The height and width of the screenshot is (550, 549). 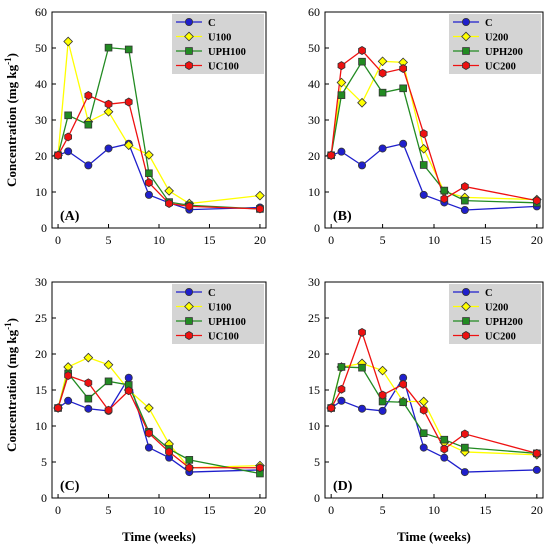 I want to click on y-tick-label-a-3: 30, so click(x=41, y=120).